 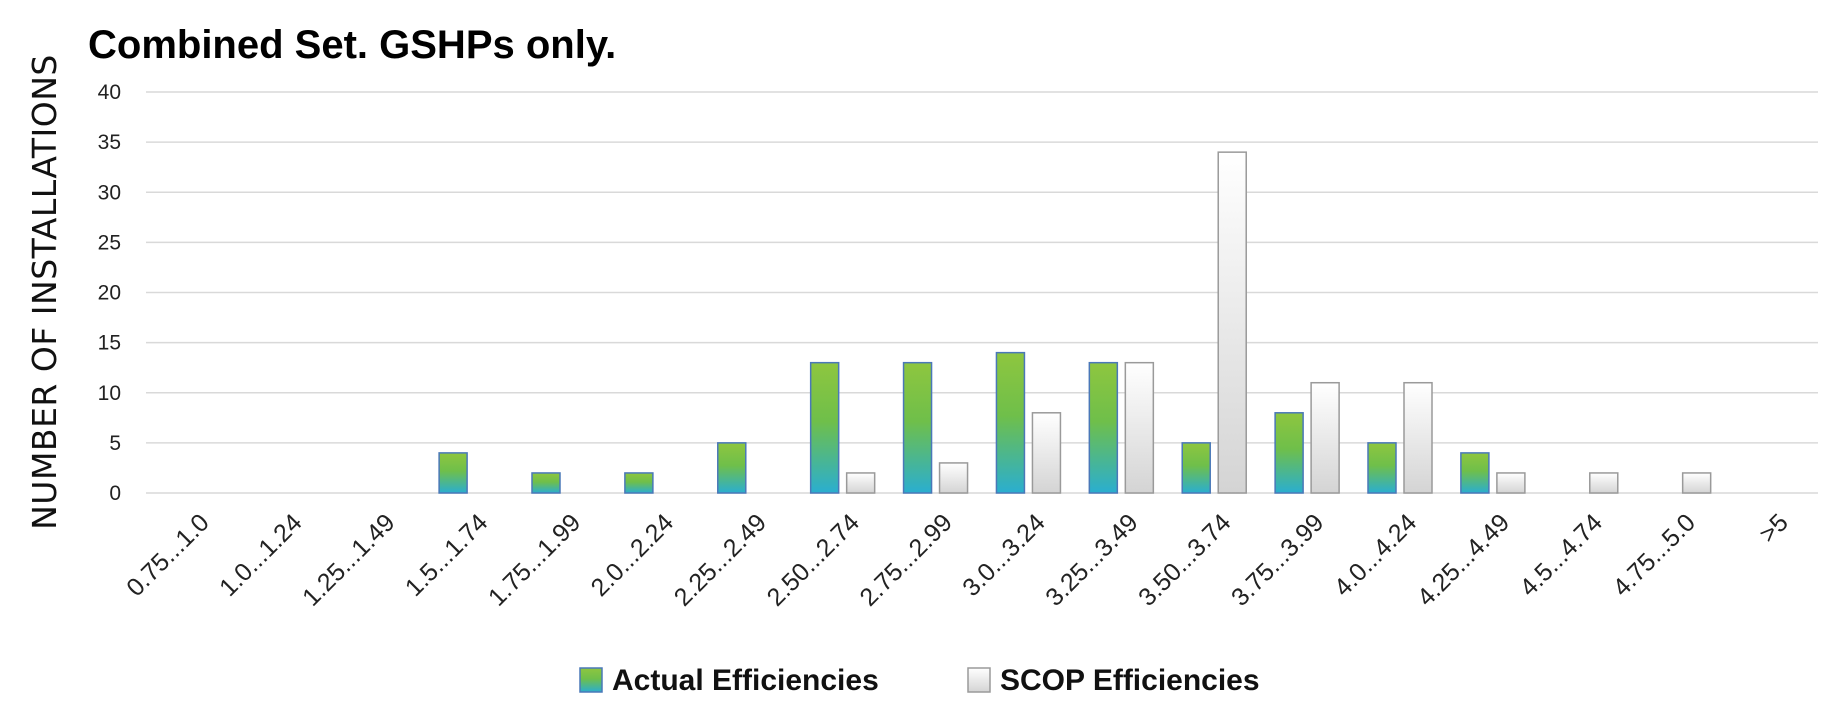 What do you see at coordinates (979, 680) in the screenshot?
I see `legend-swatch-scop` at bounding box center [979, 680].